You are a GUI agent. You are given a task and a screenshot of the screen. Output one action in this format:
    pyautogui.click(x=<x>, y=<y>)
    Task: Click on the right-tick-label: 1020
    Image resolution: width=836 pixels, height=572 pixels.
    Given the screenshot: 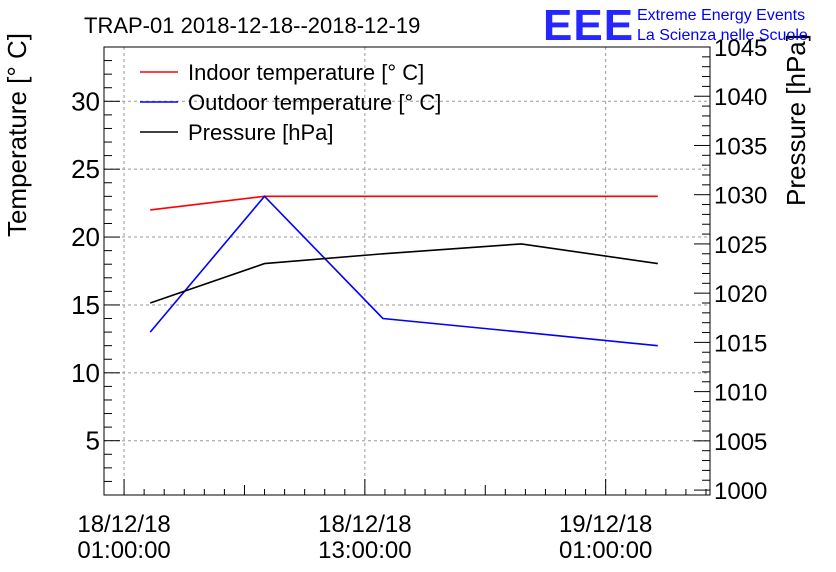 What is the action you would take?
    pyautogui.click(x=740, y=294)
    